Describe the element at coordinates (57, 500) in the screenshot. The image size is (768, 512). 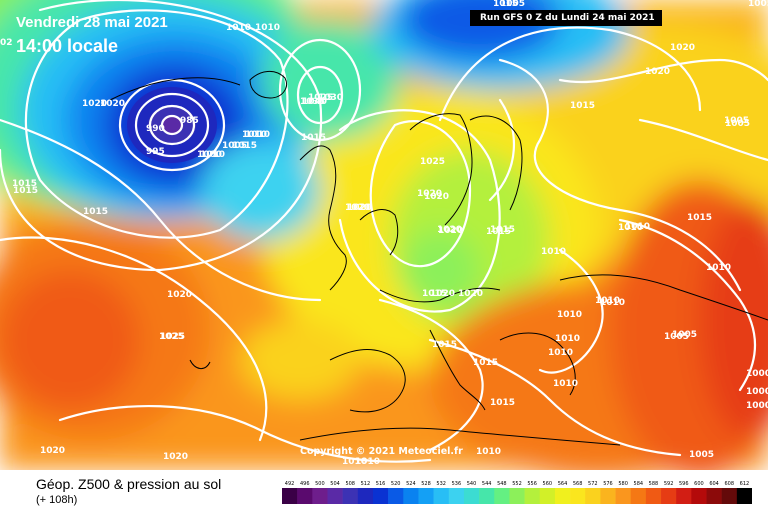
I see `forecast-lead-time: (+ 108h)` at that location.